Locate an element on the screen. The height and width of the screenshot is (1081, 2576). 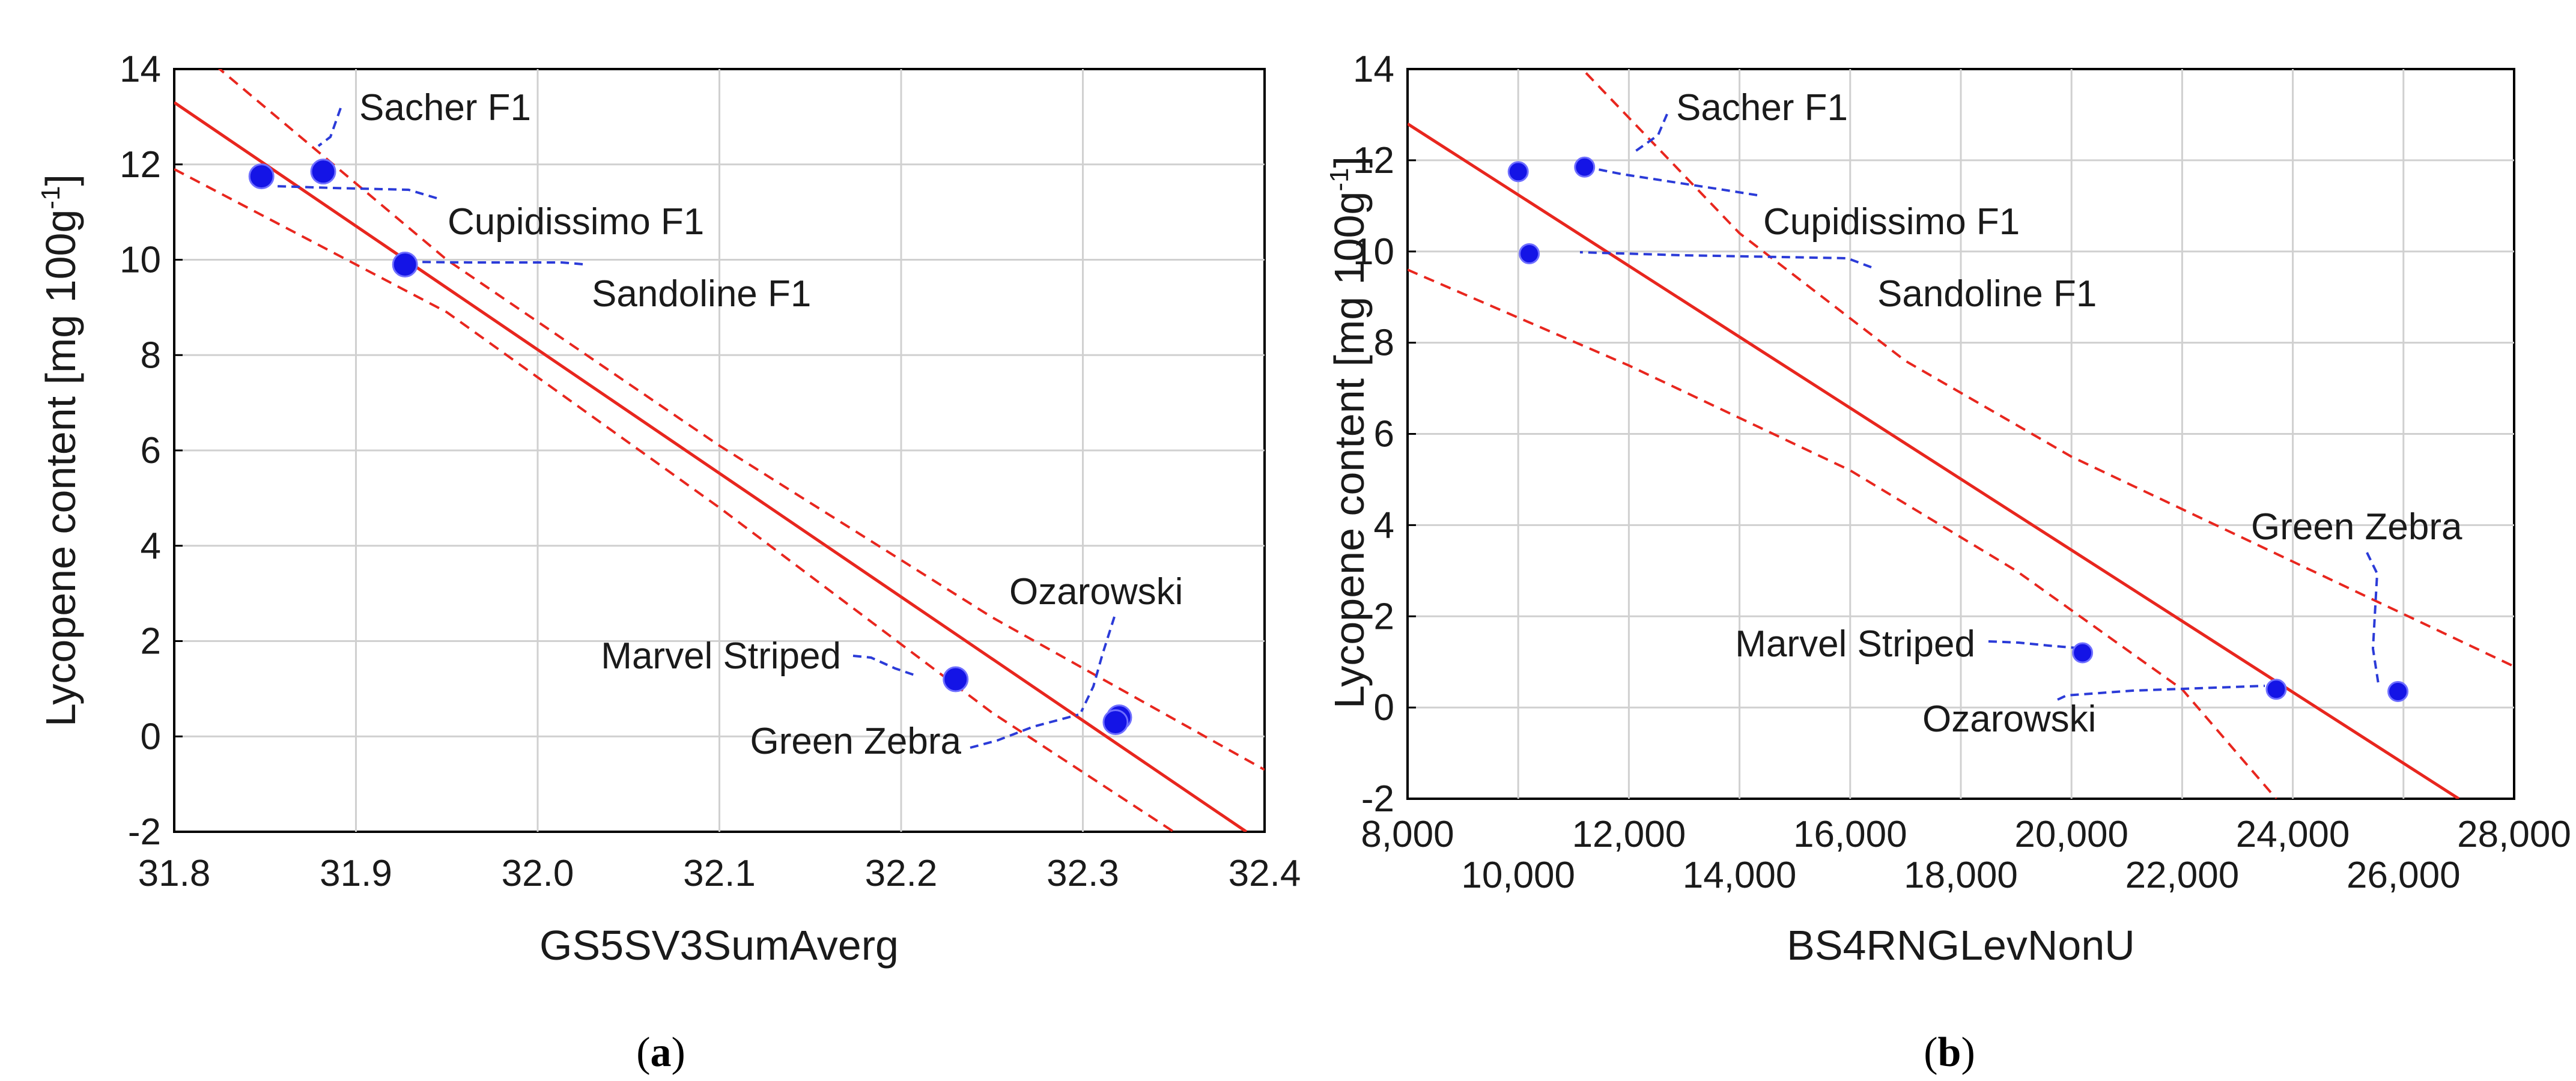
x-tick-label: 28,000 is located at coordinates (2514, 834).